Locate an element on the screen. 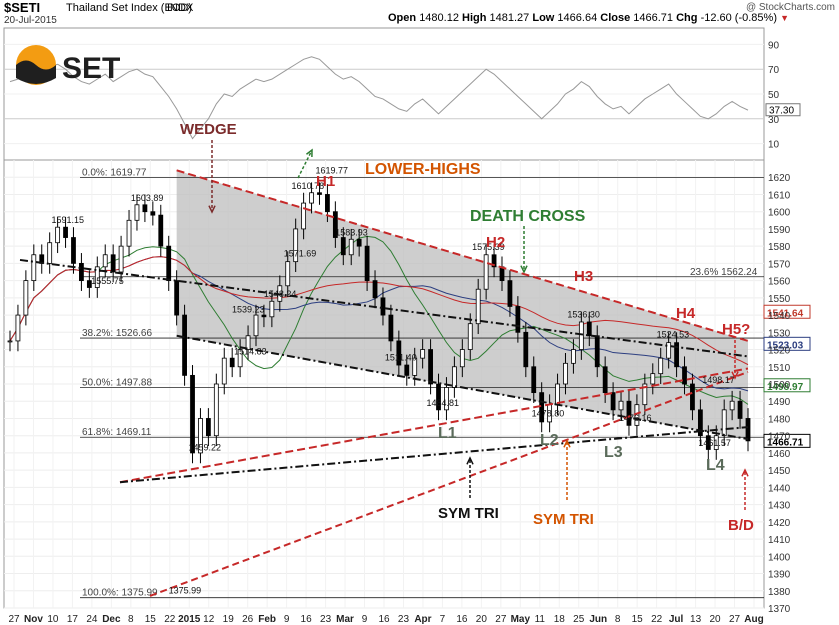 This screenshot has height=625, width=839. right-price-tag-value: 1523.03 is located at coordinates (785, 345).